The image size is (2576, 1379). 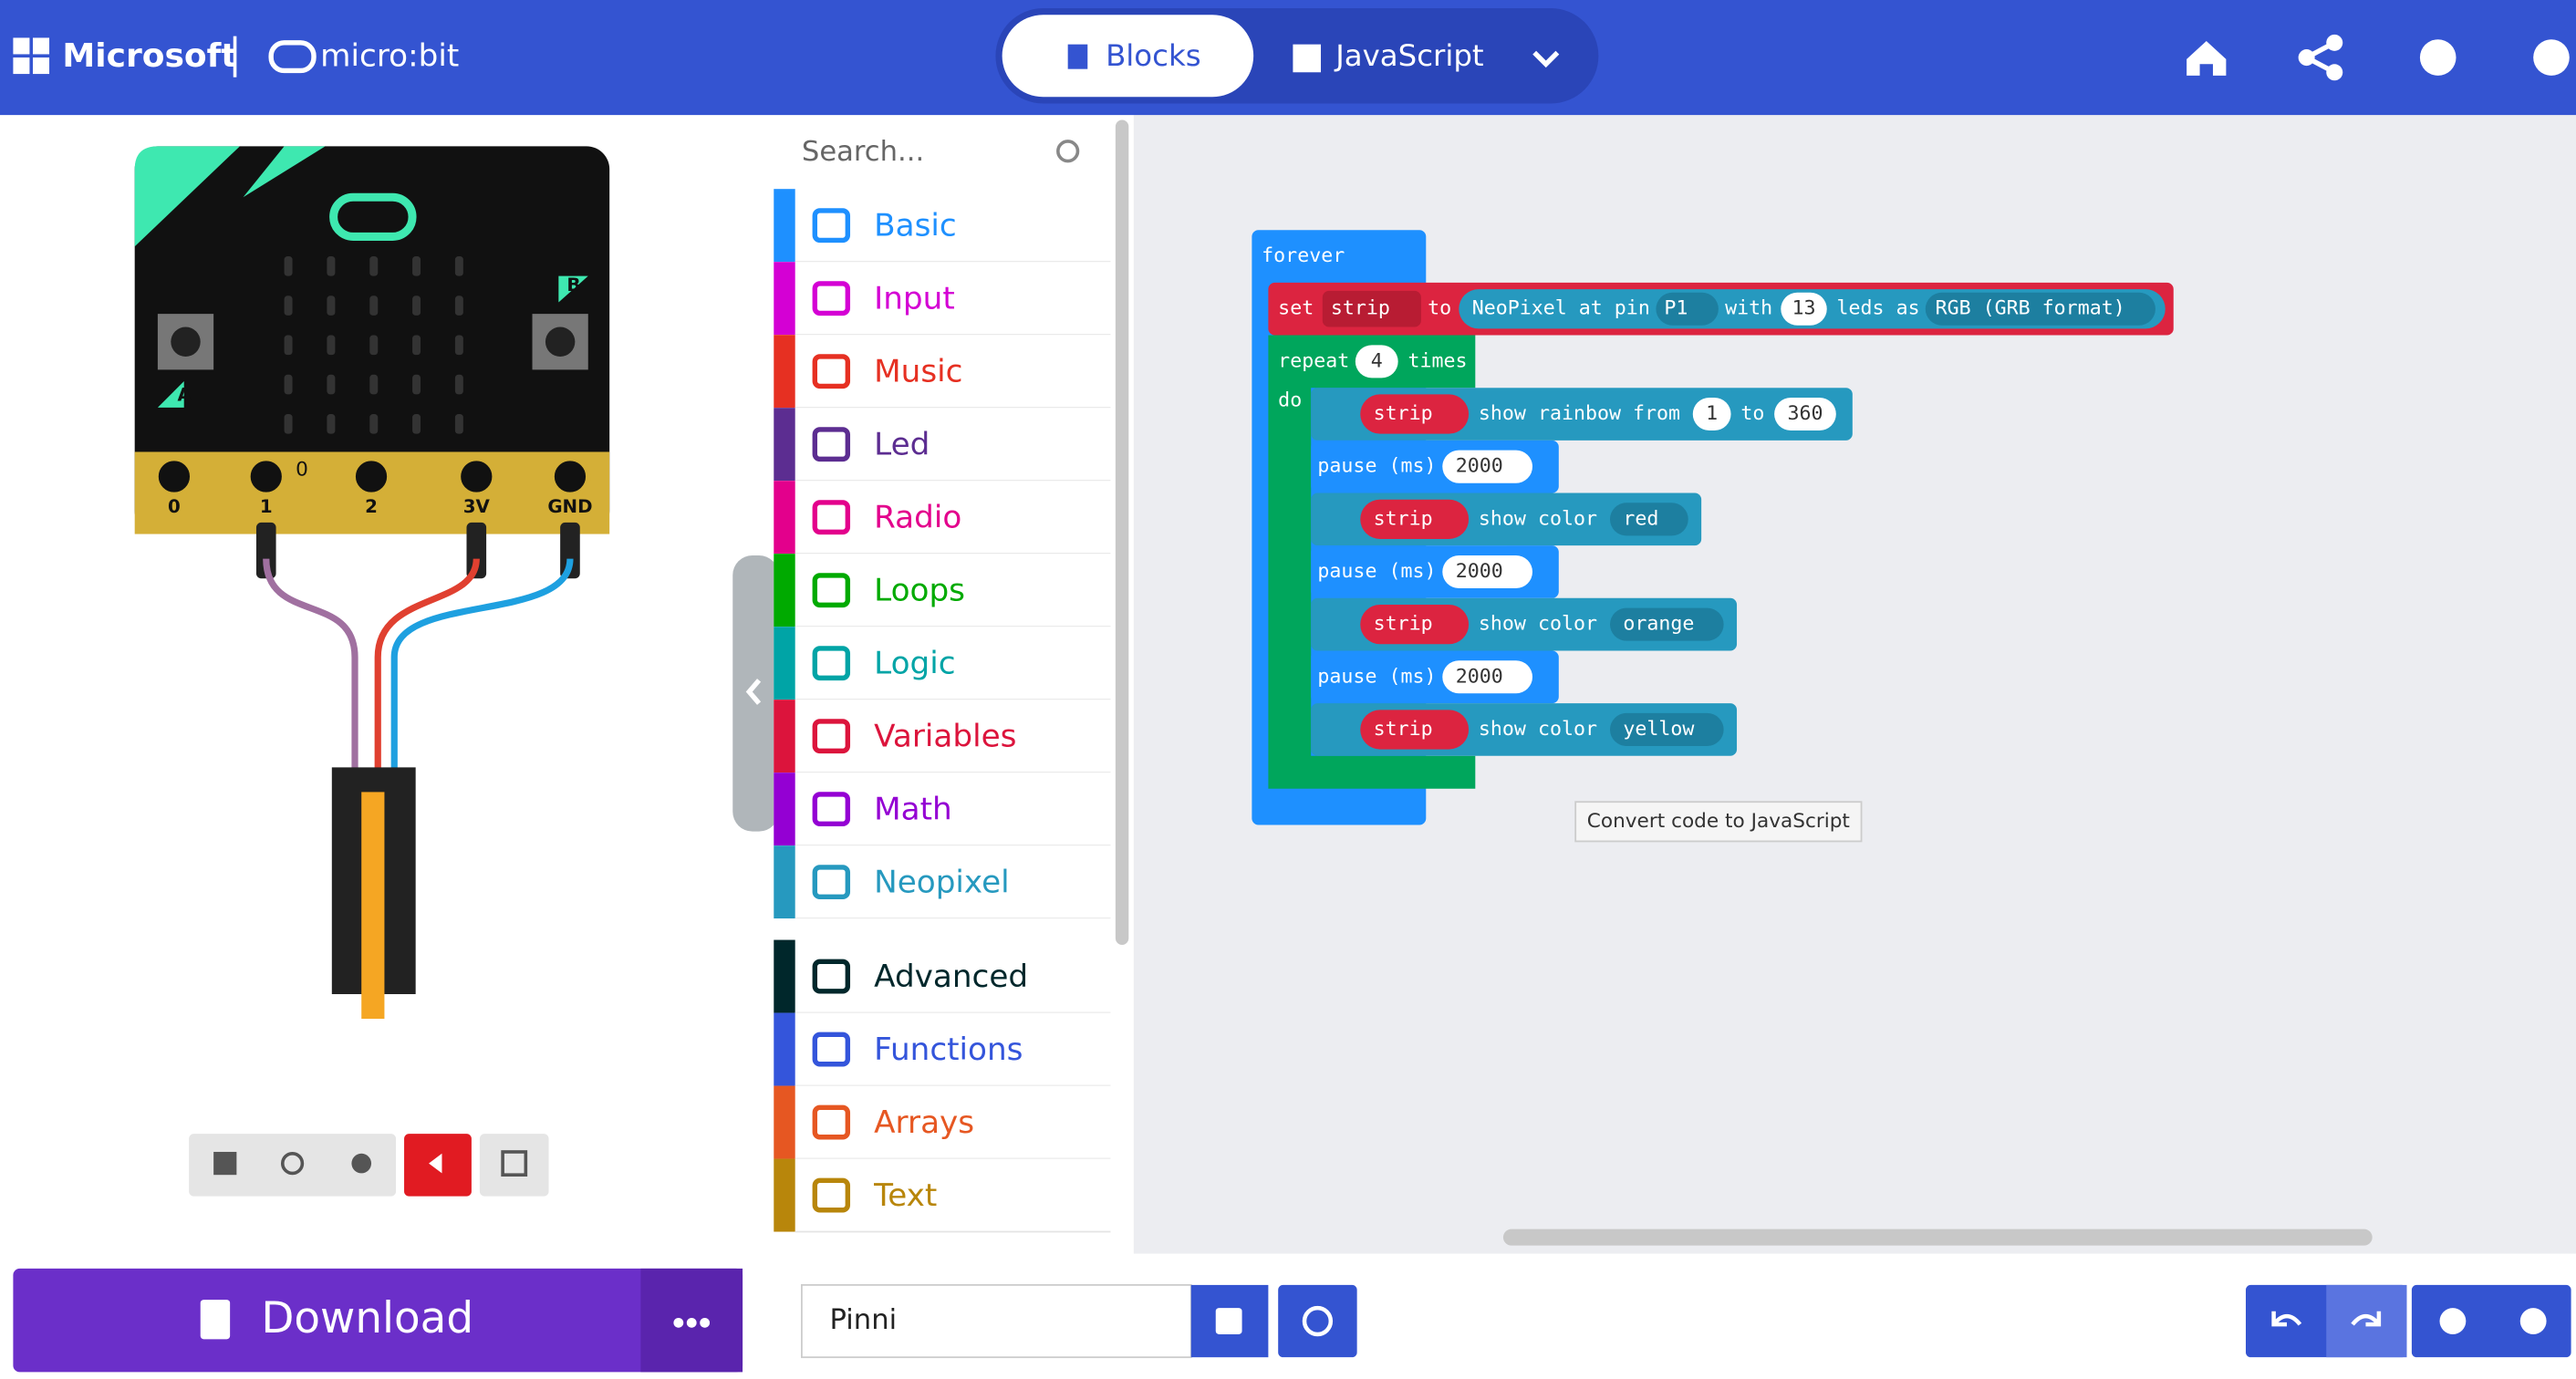 I want to click on help-button, so click(x=2438, y=57).